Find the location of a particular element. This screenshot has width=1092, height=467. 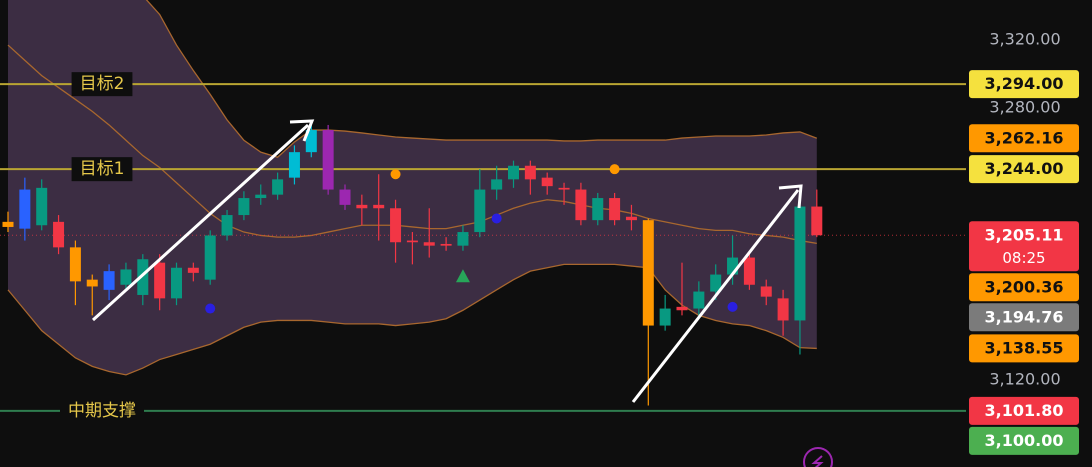

replay-button is located at coordinates (818, 457).